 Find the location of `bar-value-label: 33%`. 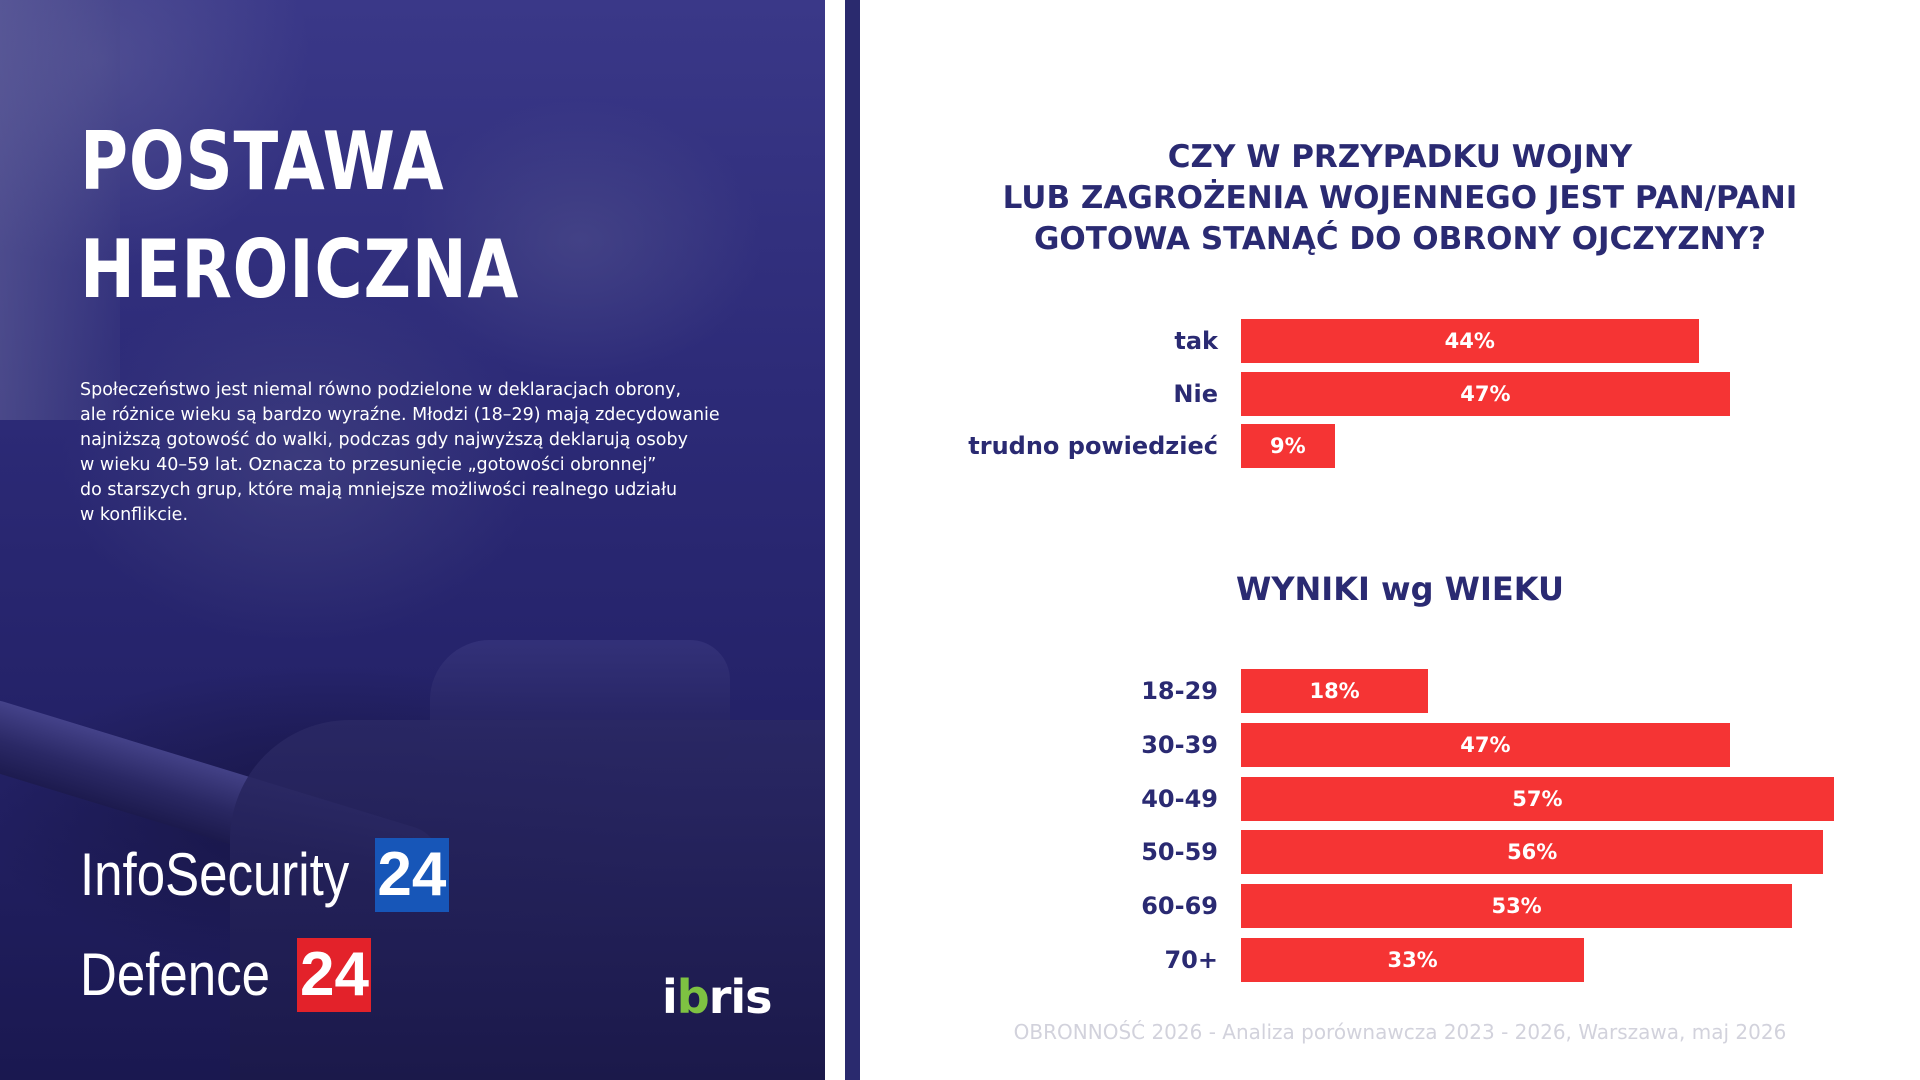

bar-value-label: 33% is located at coordinates (1412, 960).